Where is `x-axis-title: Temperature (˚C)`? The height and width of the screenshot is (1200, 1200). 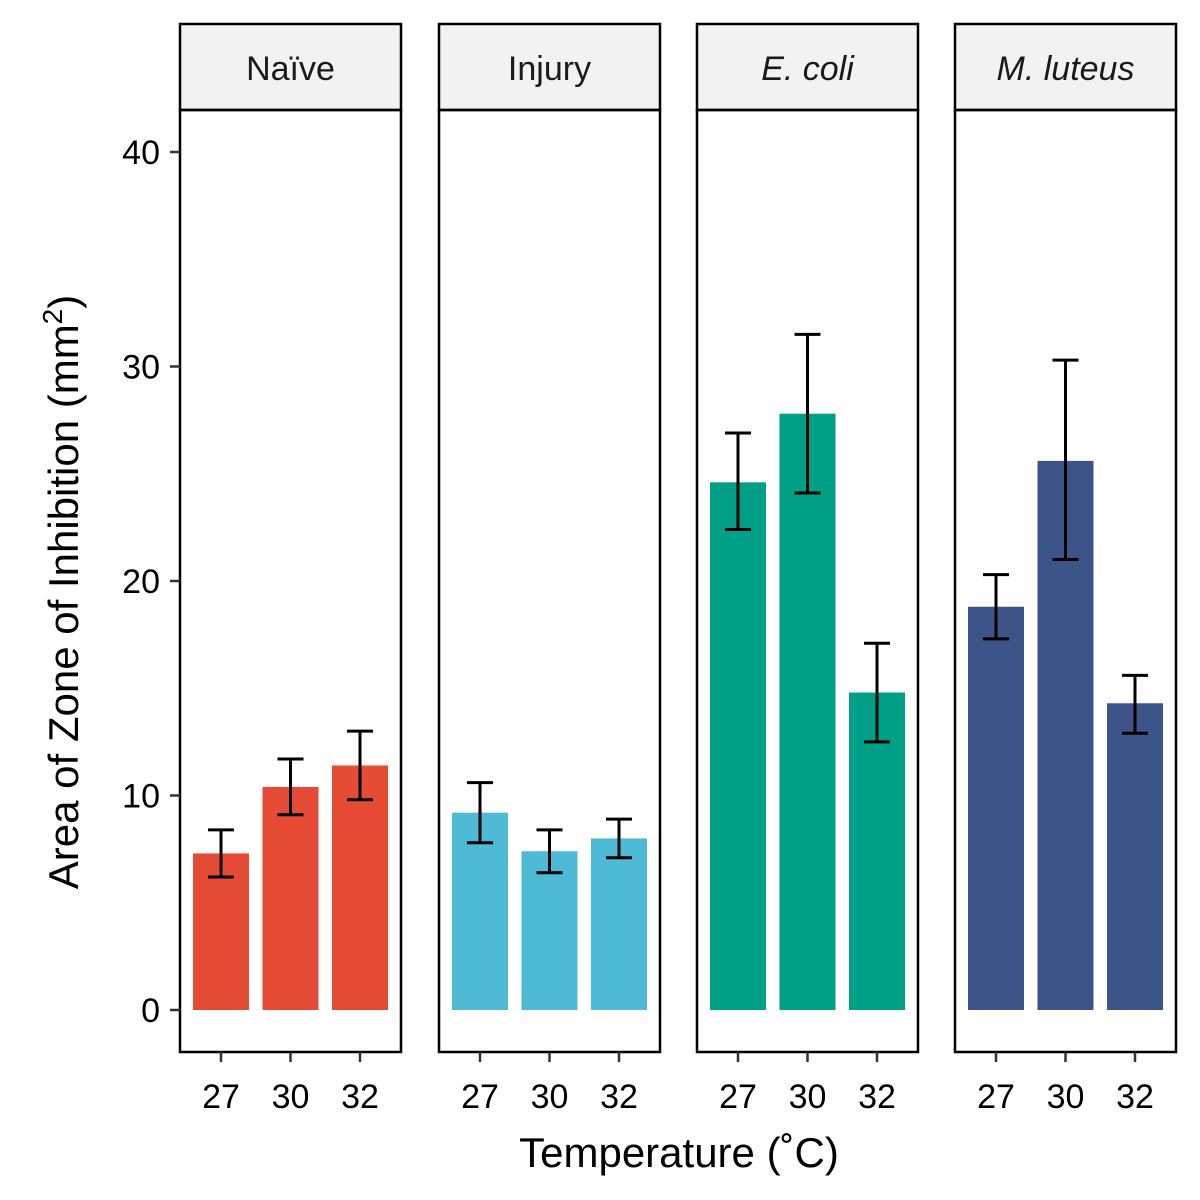
x-axis-title: Temperature (˚C) is located at coordinates (679, 1152).